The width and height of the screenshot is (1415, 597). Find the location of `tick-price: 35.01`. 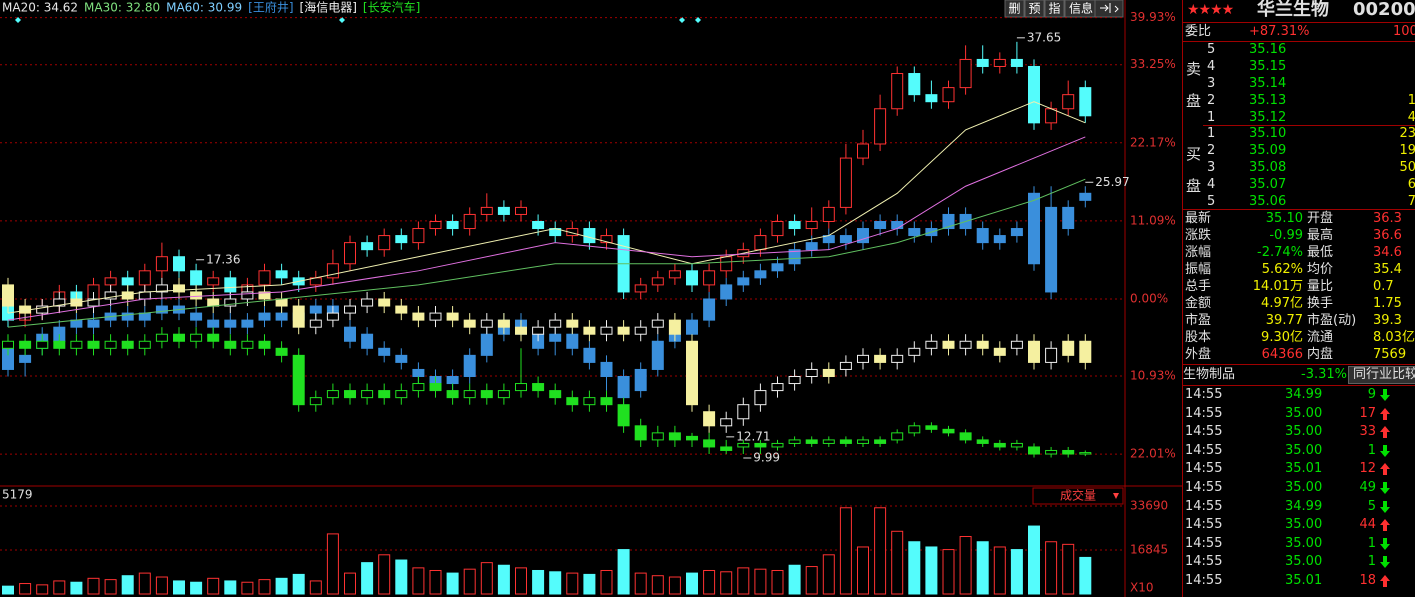

tick-price: 35.01 is located at coordinates (1304, 469).